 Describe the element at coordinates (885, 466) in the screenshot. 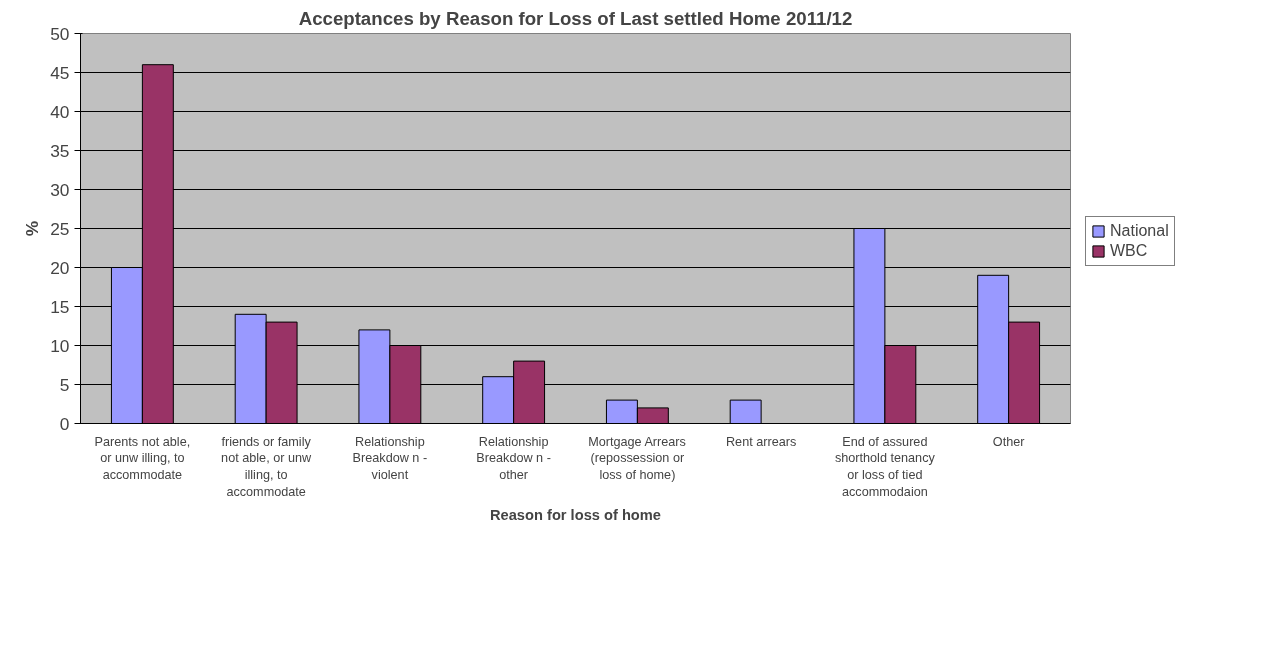

I see `x-tick-label: End of assured shorthold tenancy or loss of tied accommodaion` at that location.